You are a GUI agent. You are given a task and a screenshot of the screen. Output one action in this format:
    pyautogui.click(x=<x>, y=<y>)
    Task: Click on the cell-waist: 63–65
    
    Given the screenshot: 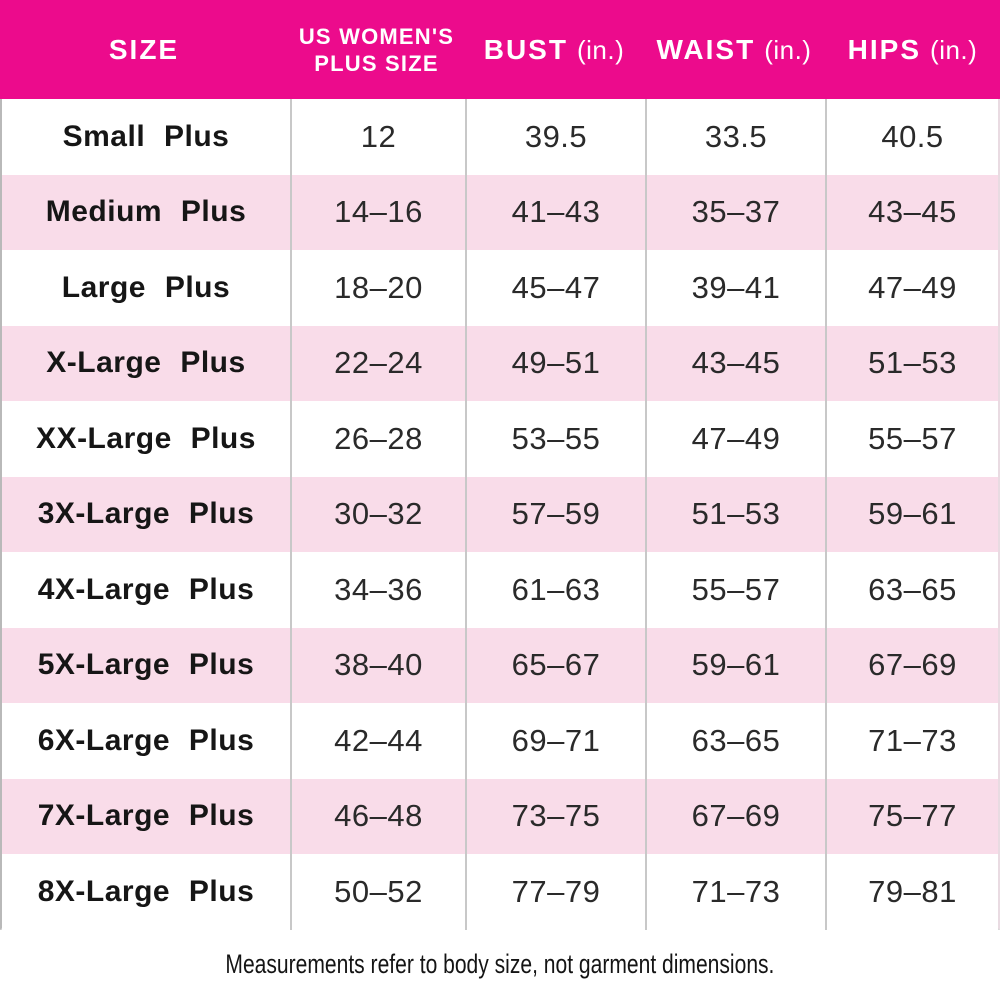 What is the action you would take?
    pyautogui.click(x=735, y=741)
    